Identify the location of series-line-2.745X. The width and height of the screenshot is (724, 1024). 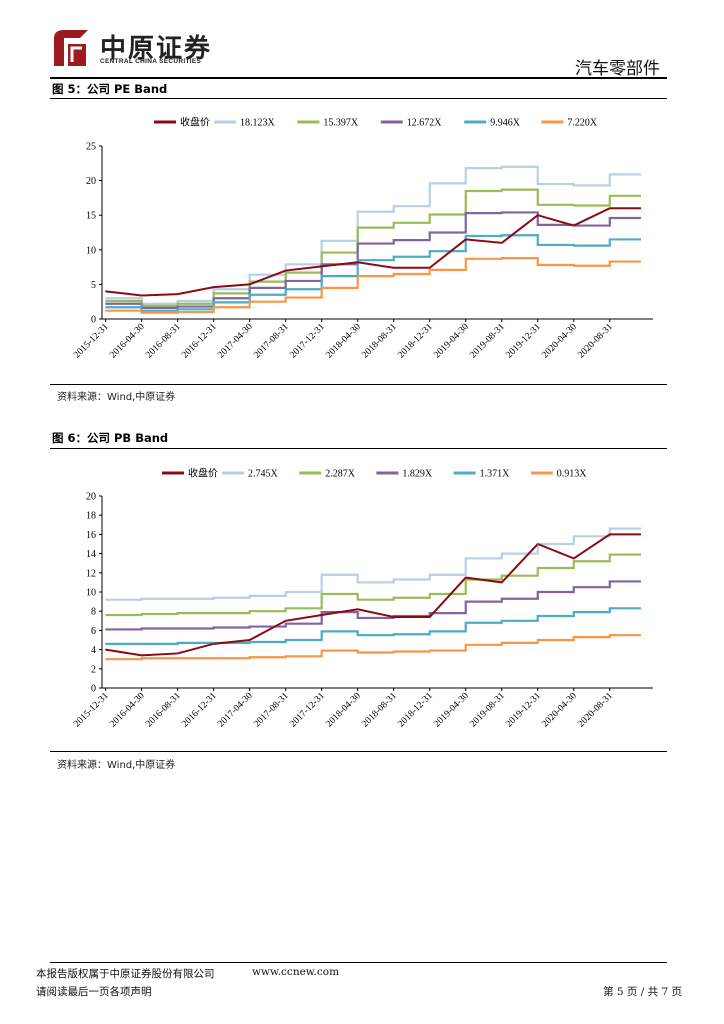
(373, 564).